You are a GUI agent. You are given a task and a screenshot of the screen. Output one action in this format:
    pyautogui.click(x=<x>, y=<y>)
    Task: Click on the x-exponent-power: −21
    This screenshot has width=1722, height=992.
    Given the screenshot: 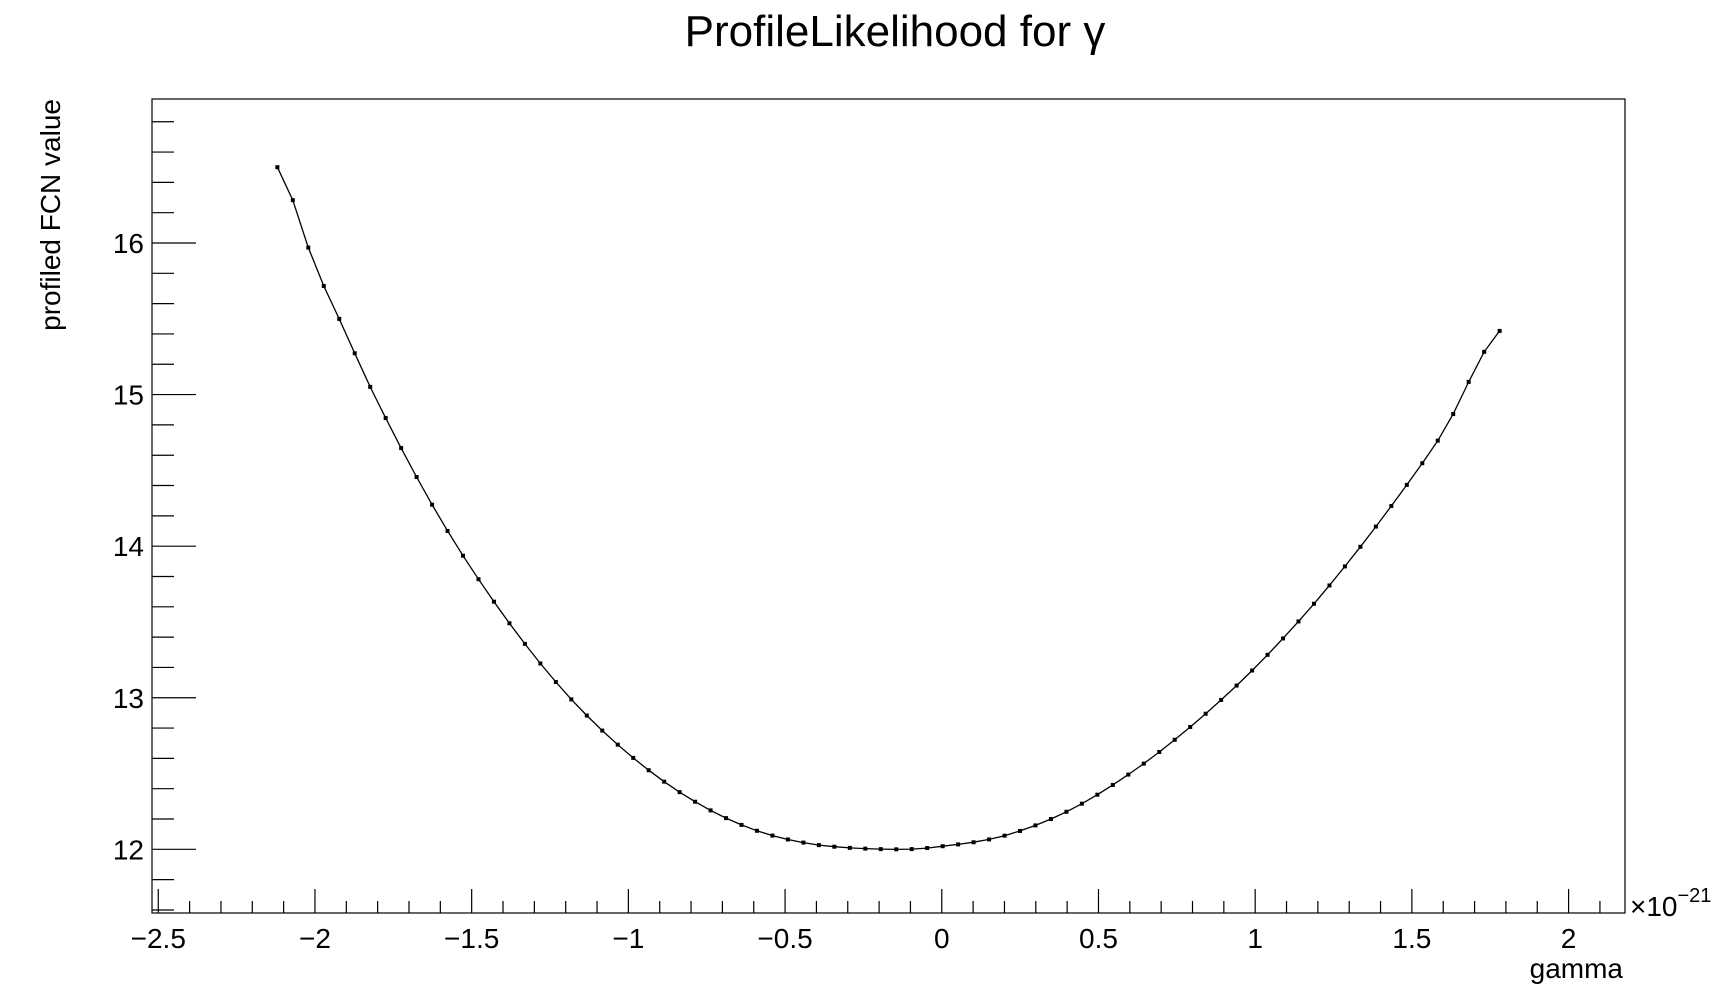 What is the action you would take?
    pyautogui.click(x=1695, y=896)
    